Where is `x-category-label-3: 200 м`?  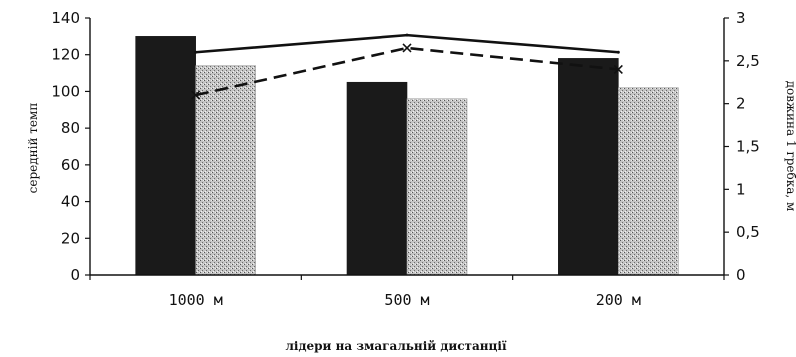 x-category-label-3: 200 м is located at coordinates (618, 300).